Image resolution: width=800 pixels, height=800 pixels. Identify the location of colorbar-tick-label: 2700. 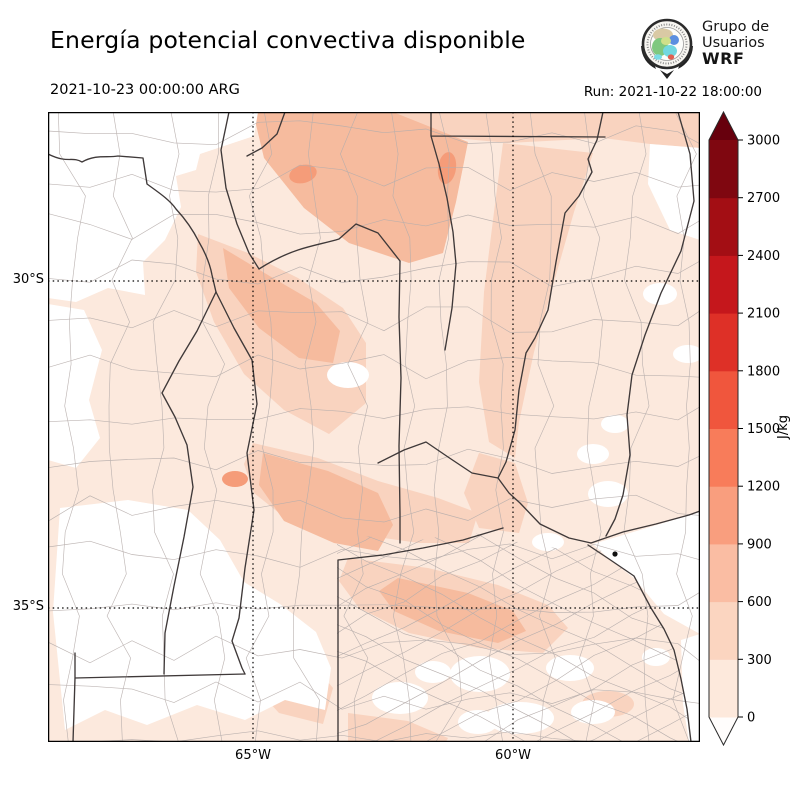
(763, 198).